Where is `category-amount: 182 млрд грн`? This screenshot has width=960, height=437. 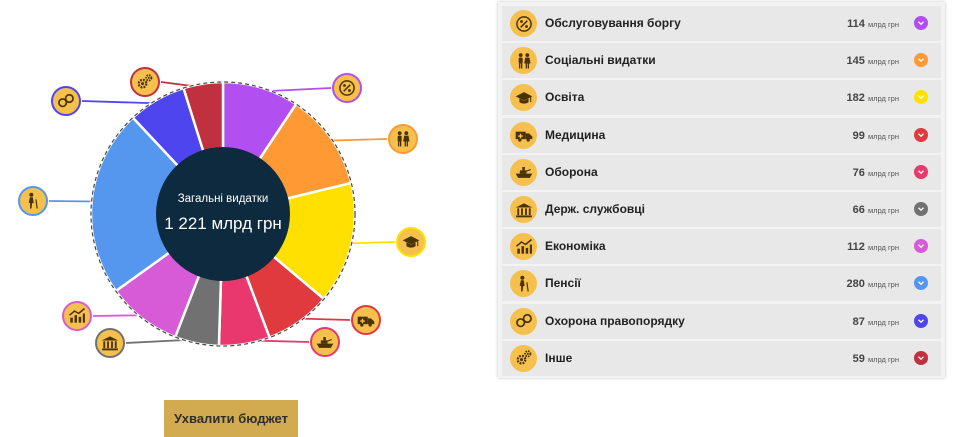
category-amount: 182 млрд грн is located at coordinates (872, 98).